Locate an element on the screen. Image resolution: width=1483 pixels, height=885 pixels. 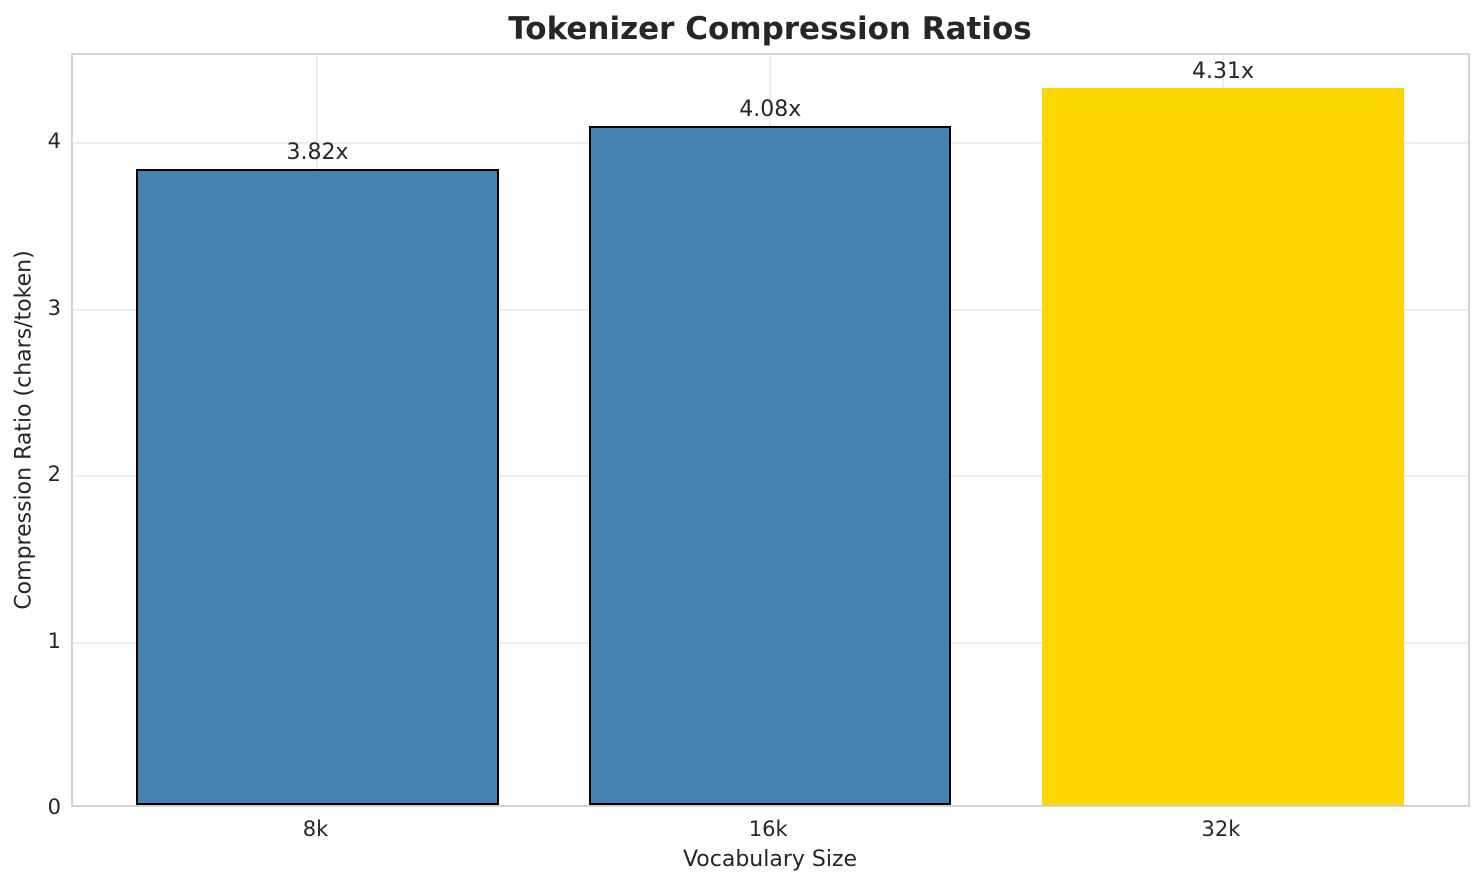
y-tick-label: 2 is located at coordinates (54, 474).